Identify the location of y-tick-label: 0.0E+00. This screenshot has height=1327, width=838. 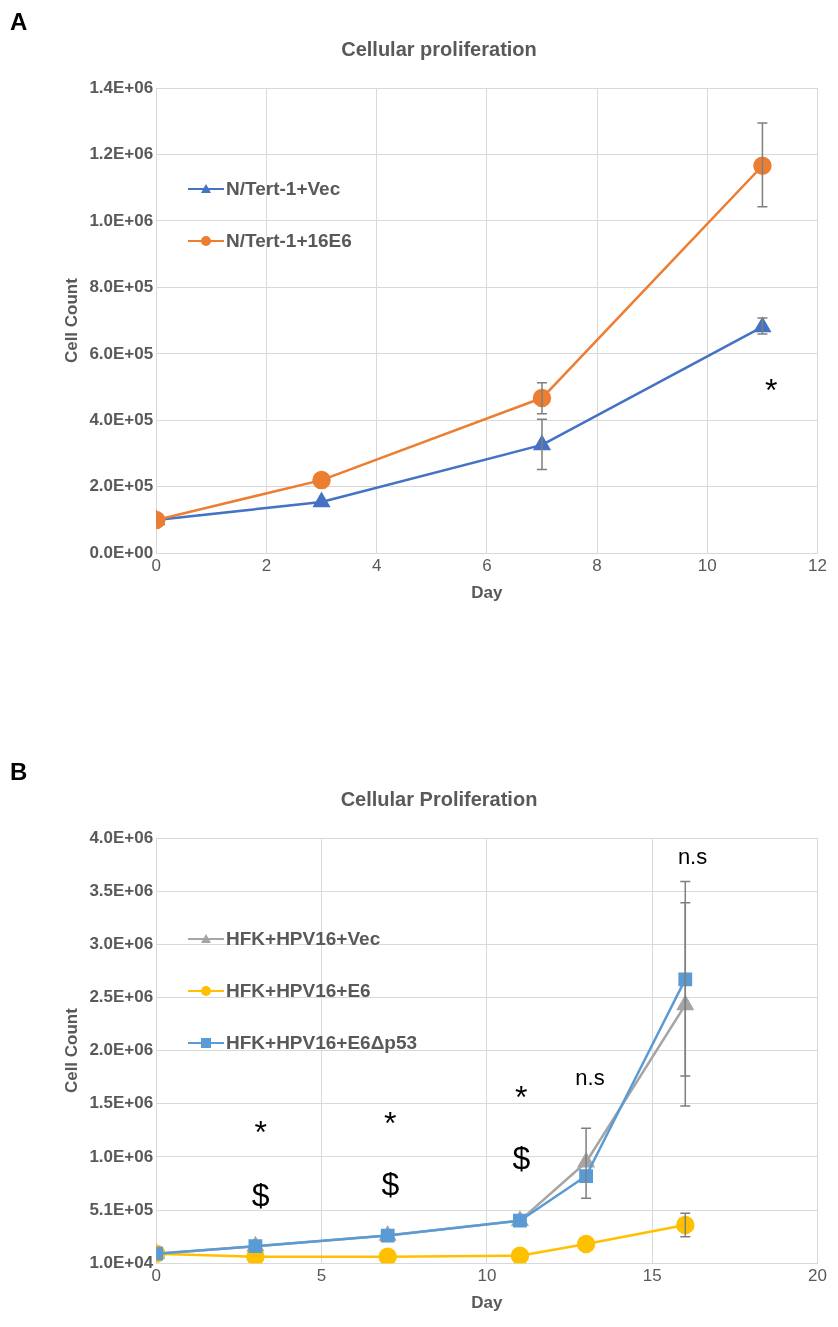
(121, 552).